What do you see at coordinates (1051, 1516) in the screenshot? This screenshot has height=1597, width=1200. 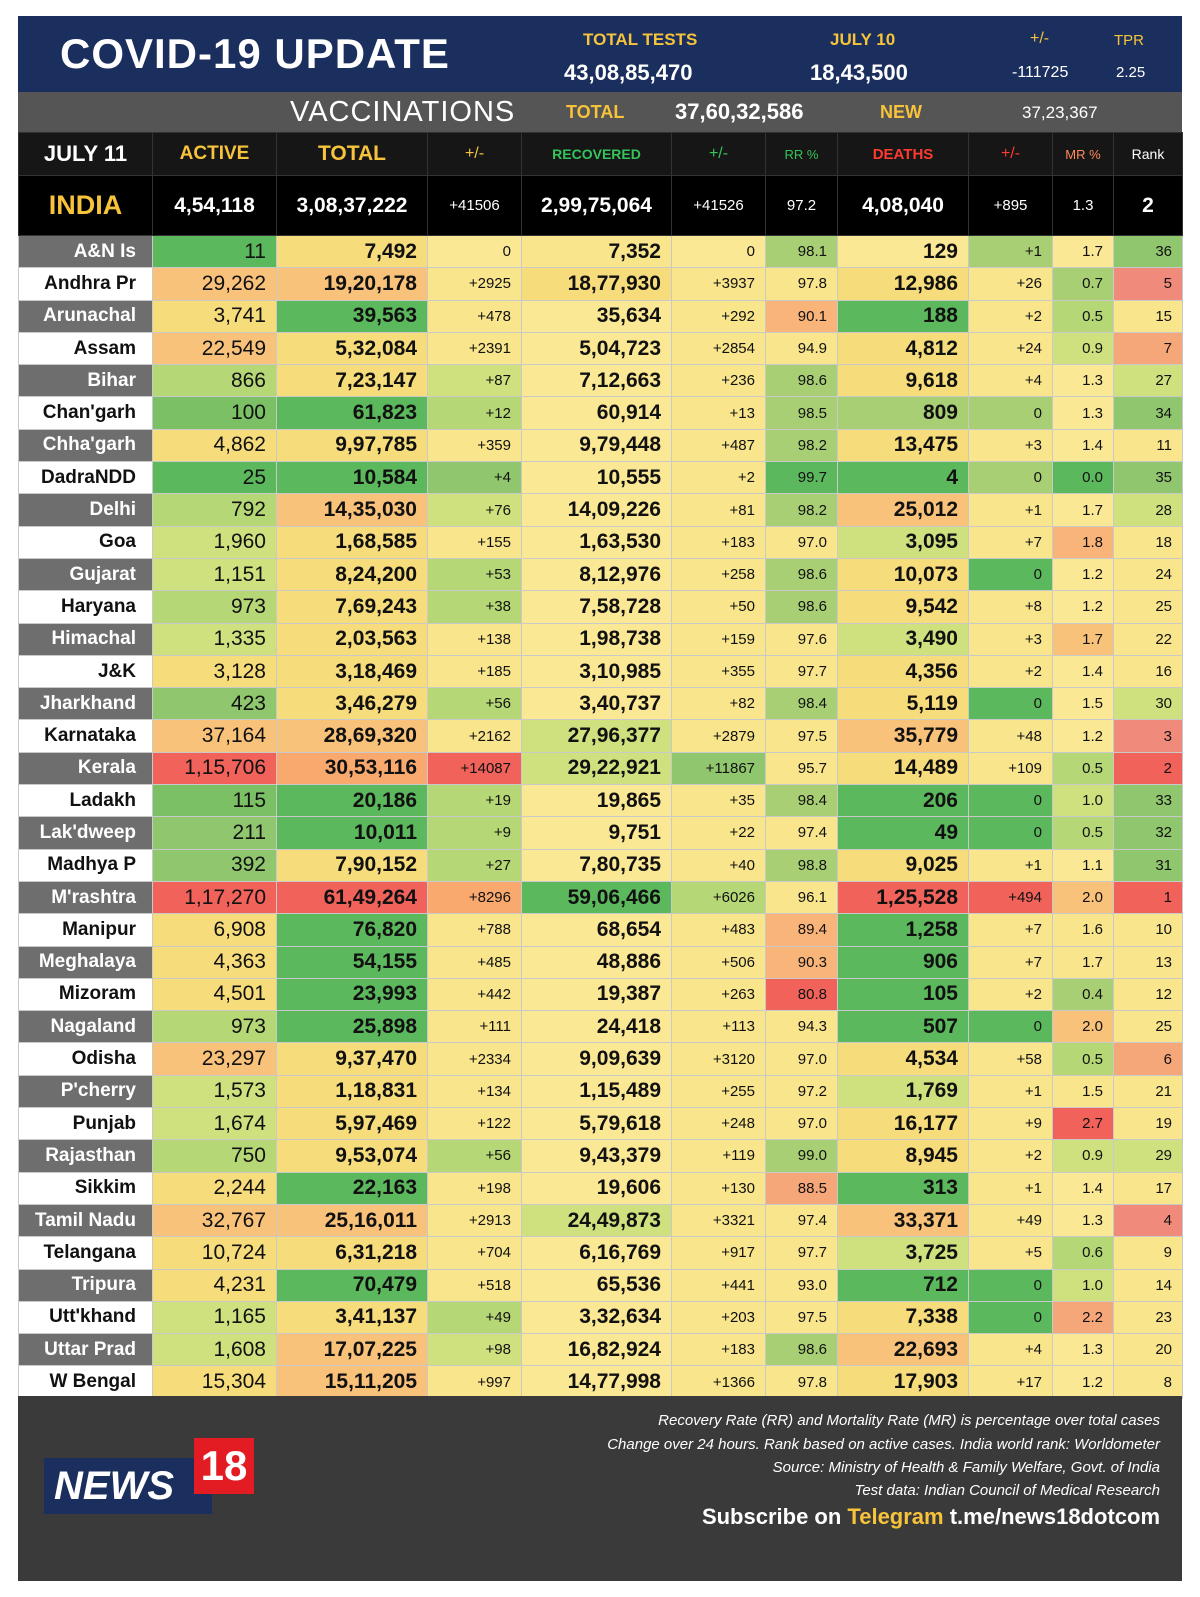 I see `telegram-link: t.me/news18dotcom` at bounding box center [1051, 1516].